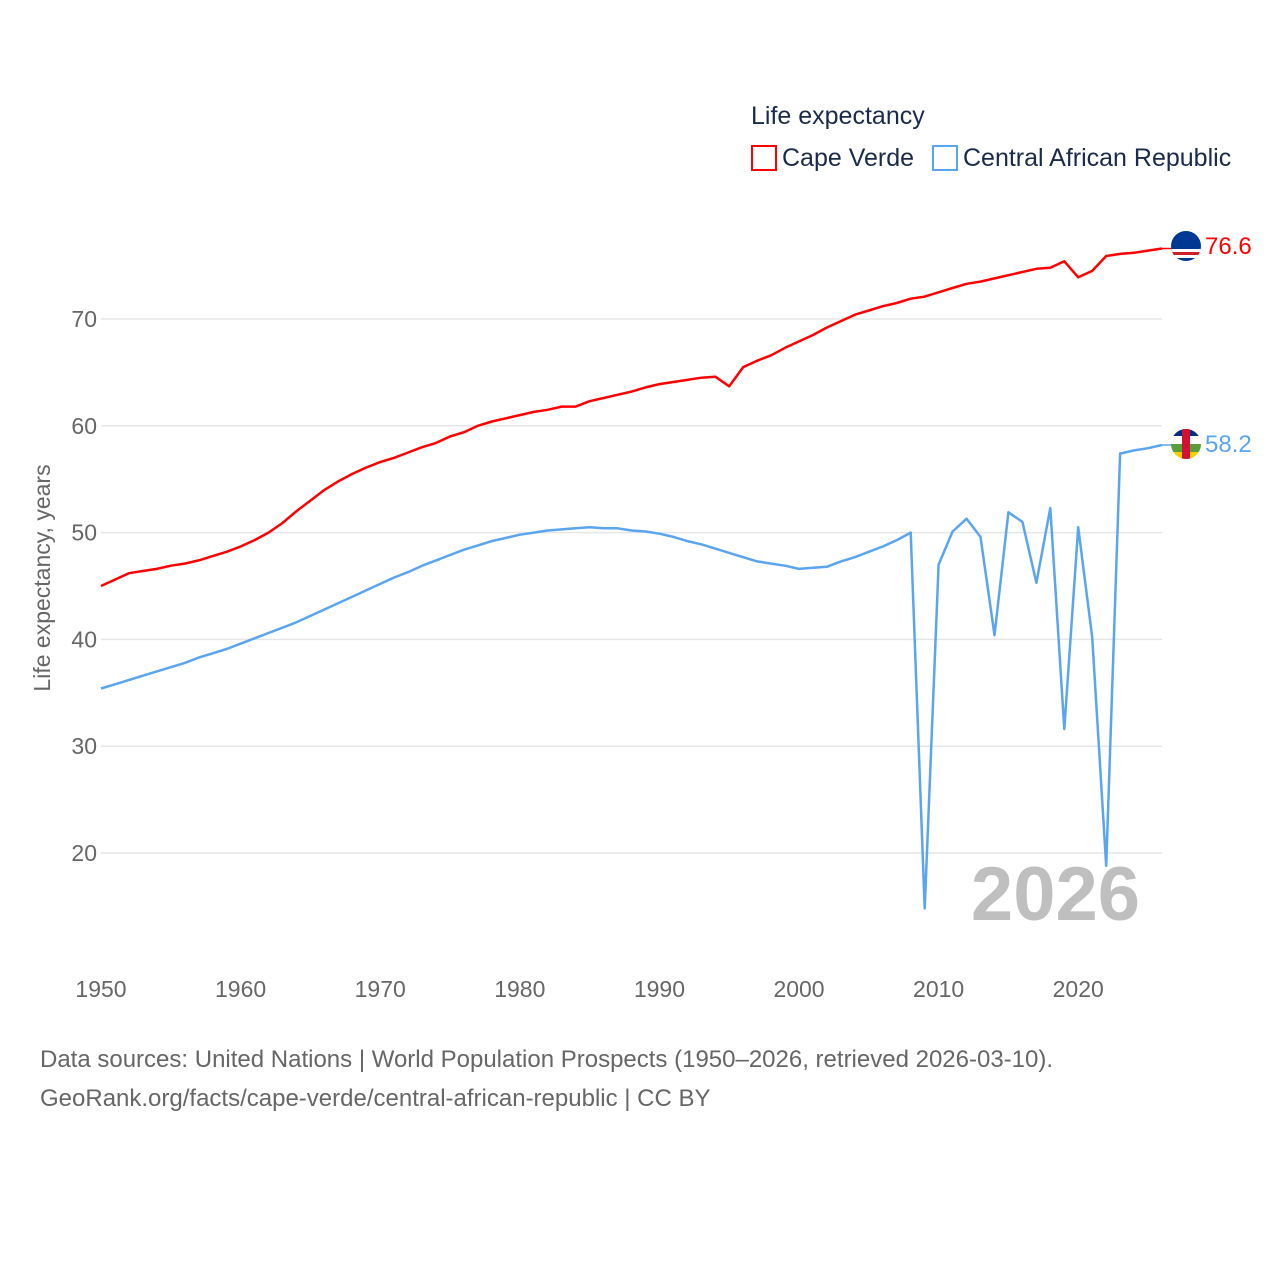 The height and width of the screenshot is (1280, 1280). What do you see at coordinates (938, 989) in the screenshot?
I see `x-tick-label: 2010` at bounding box center [938, 989].